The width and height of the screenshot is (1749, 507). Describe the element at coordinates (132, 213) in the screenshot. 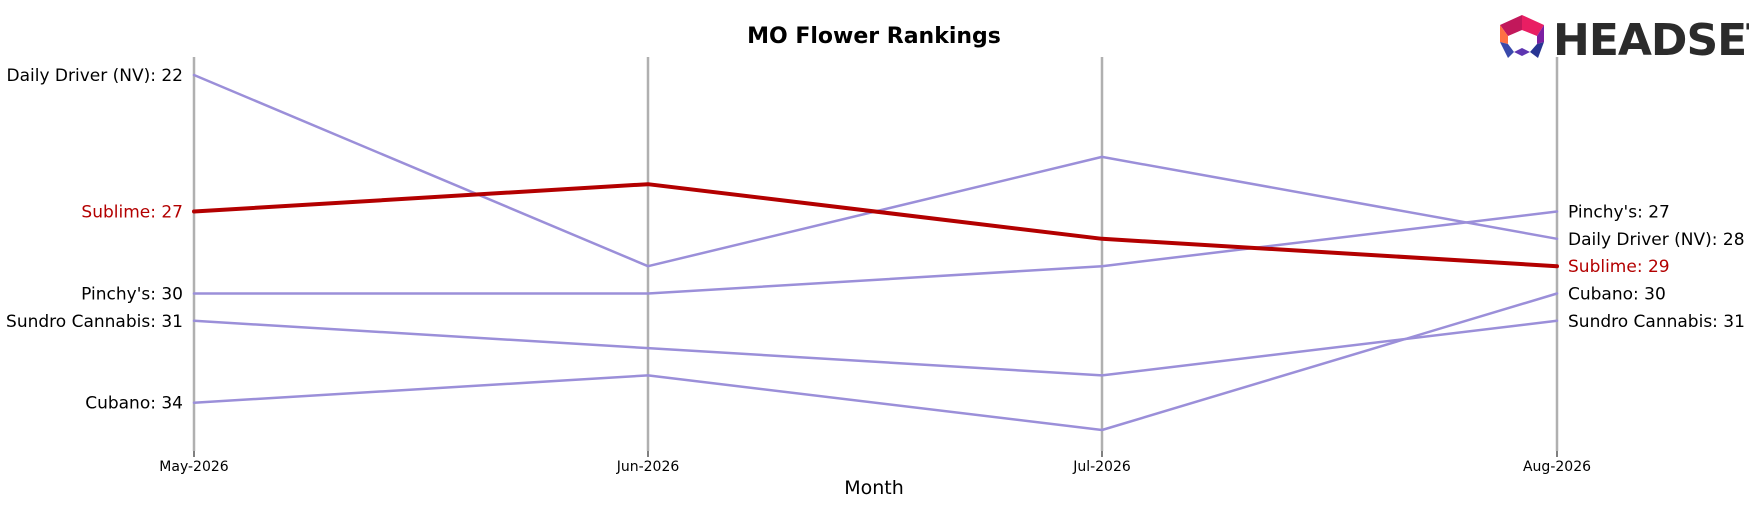

I see `start-label-sublime: Sublime: 27` at that location.